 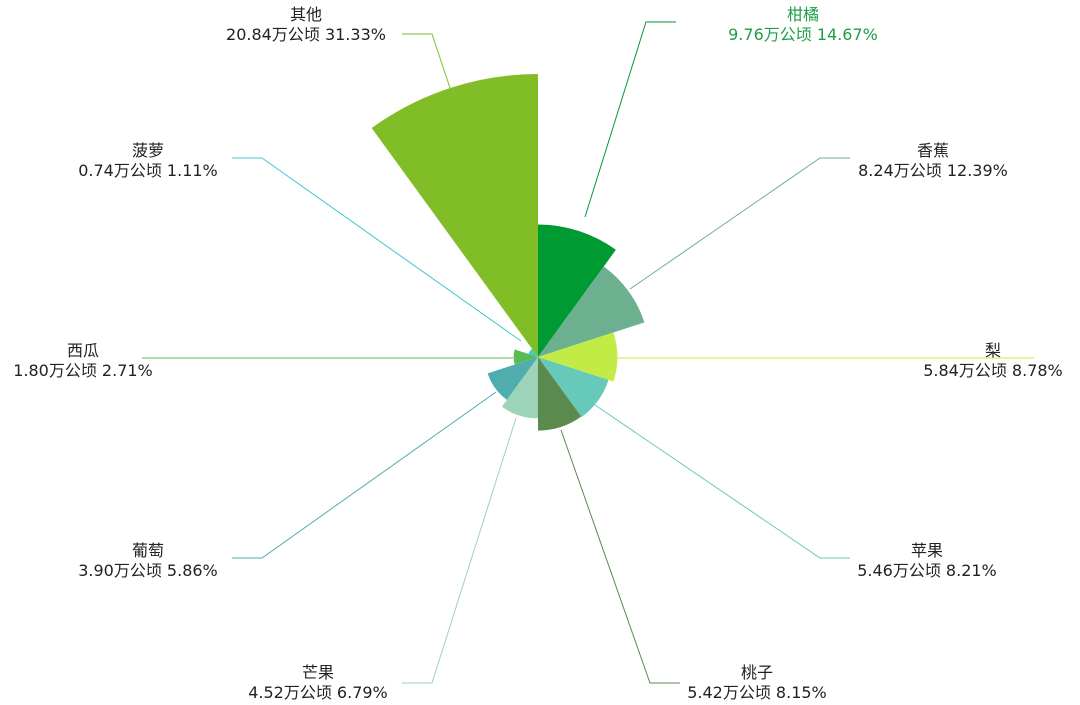 What do you see at coordinates (148, 150) in the screenshot?
I see `slice-name-label: 菠萝` at bounding box center [148, 150].